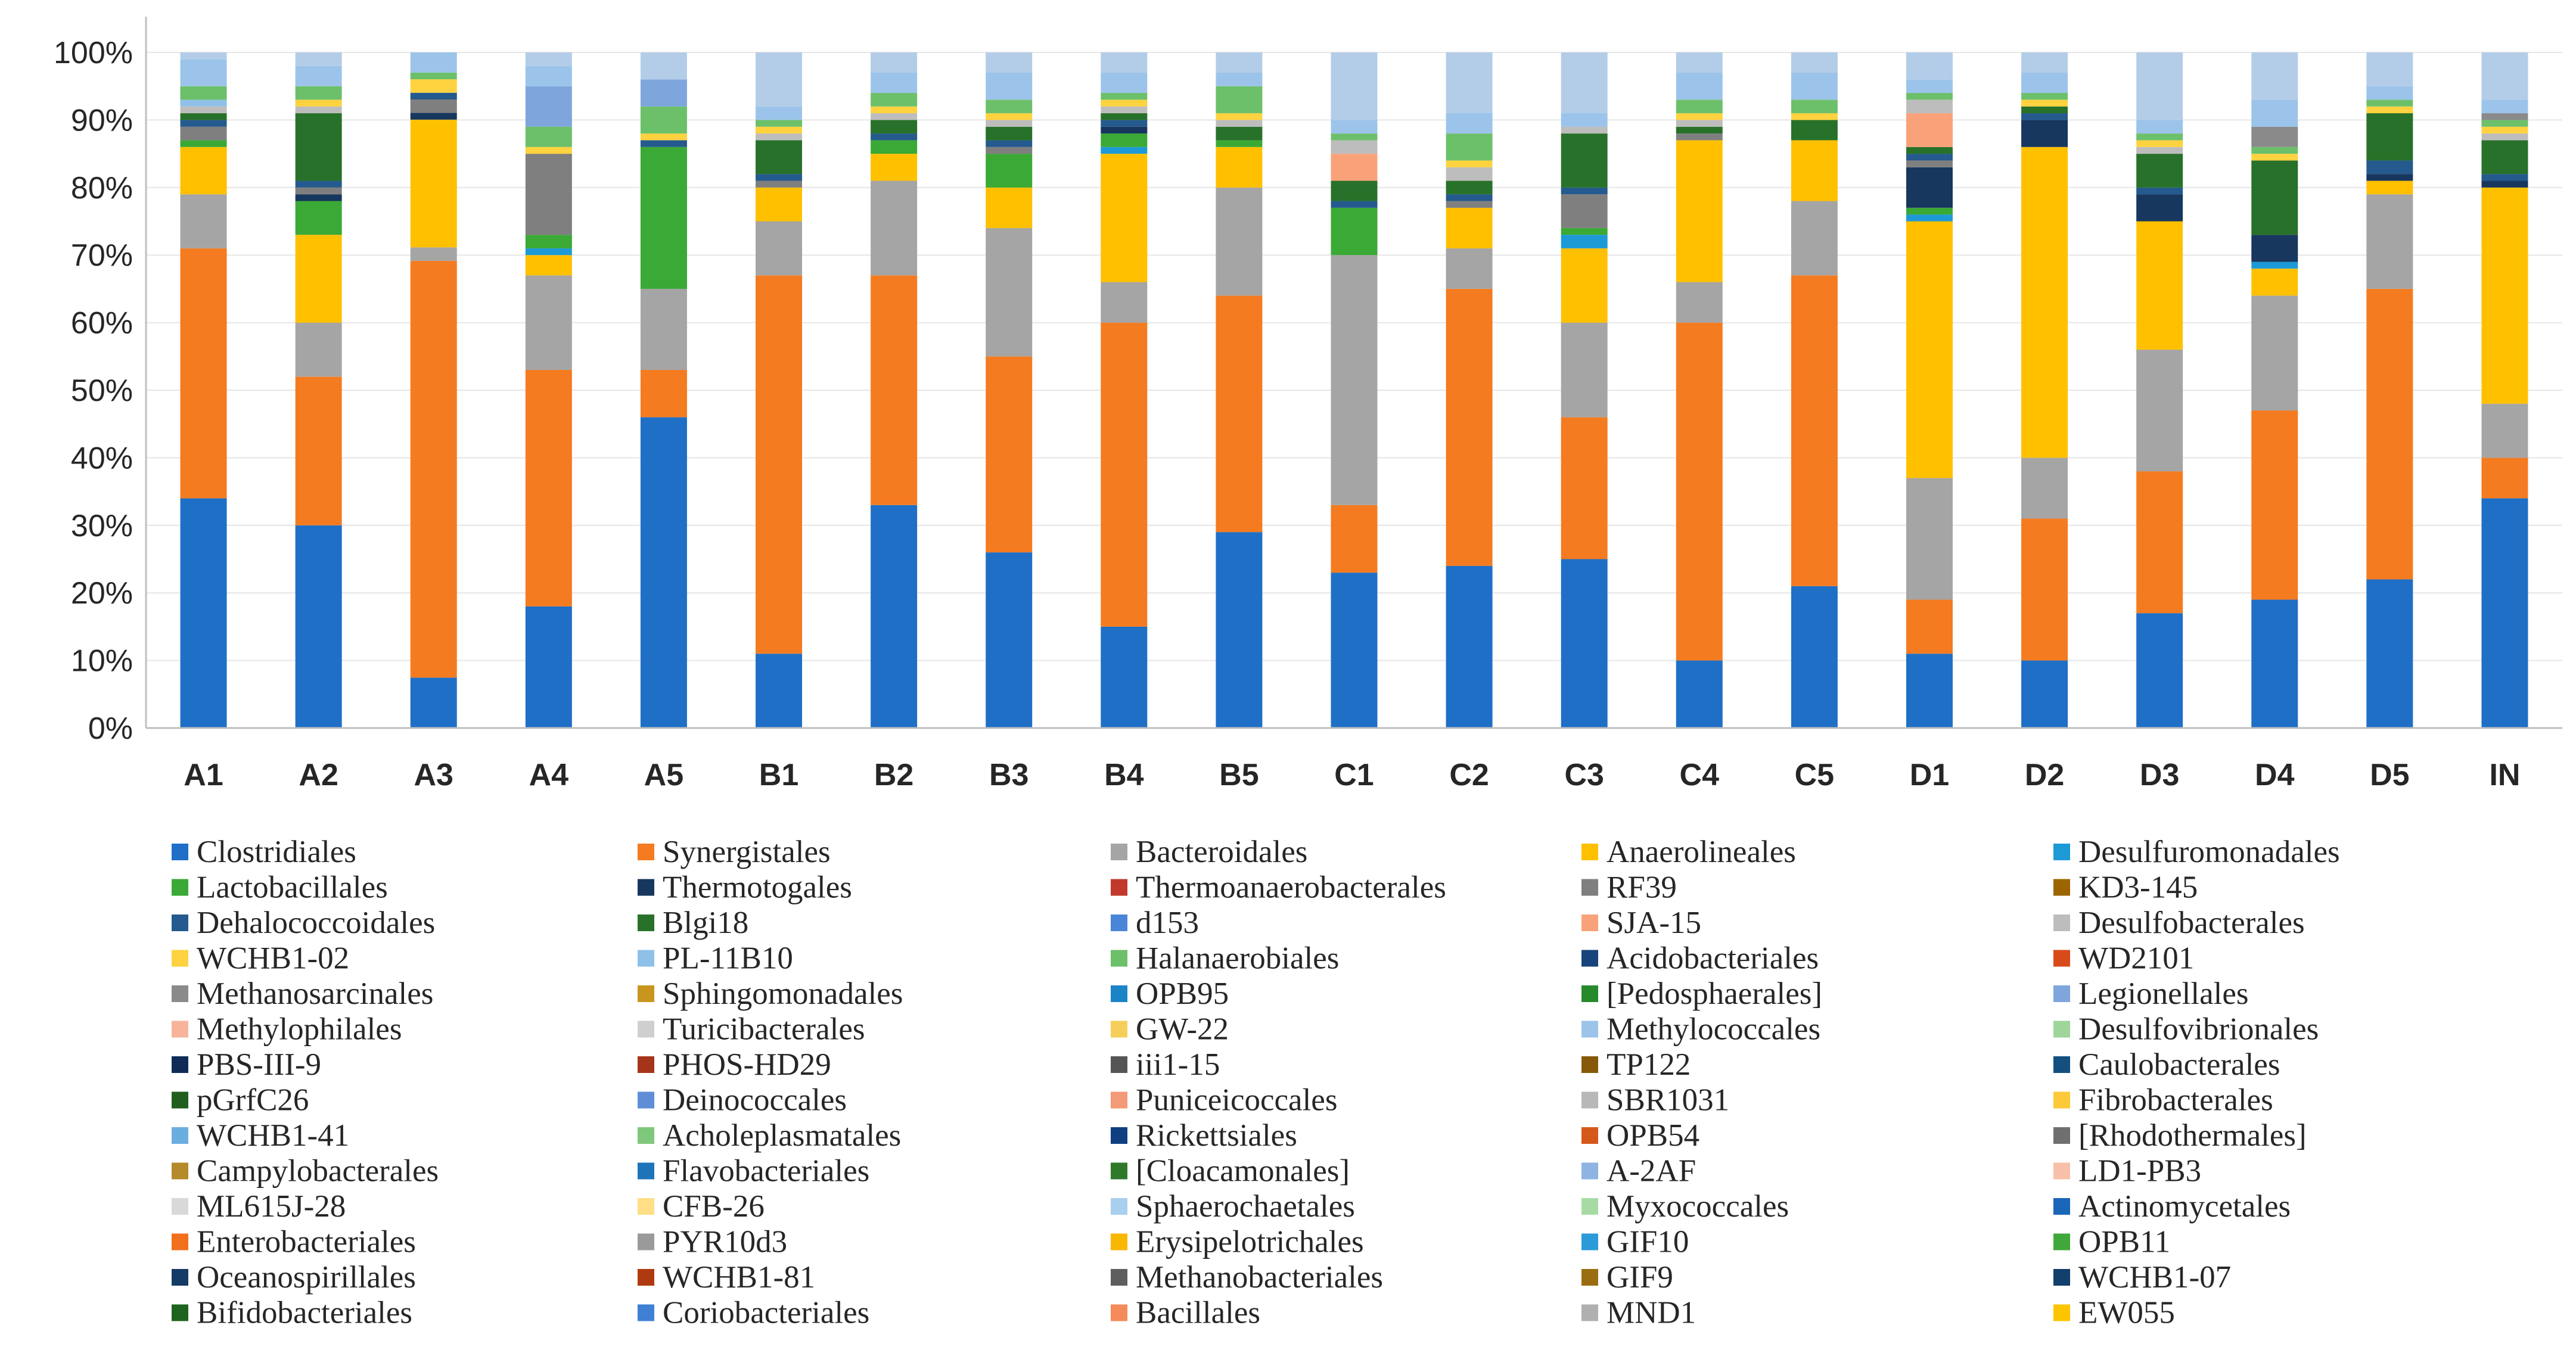  Describe the element at coordinates (734, 852) in the screenshot. I see `legend-item: Synergistales` at that location.